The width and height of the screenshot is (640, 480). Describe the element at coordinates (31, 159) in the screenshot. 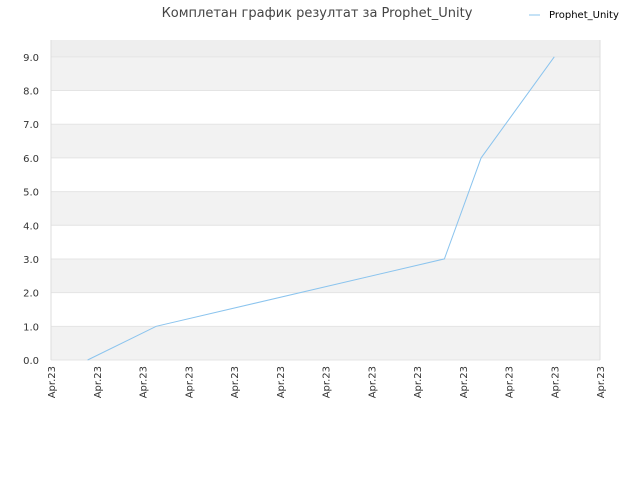

I see `y-tick-label: 6.0` at that location.